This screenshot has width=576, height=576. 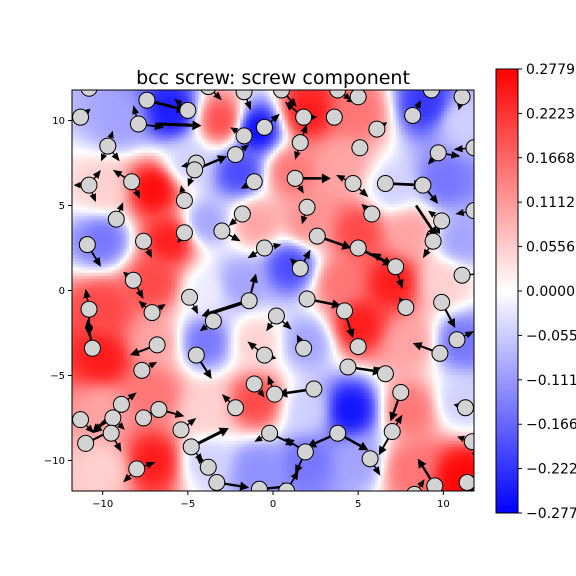 What do you see at coordinates (54, 461) in the screenshot?
I see `y-tick-label: −10` at bounding box center [54, 461].